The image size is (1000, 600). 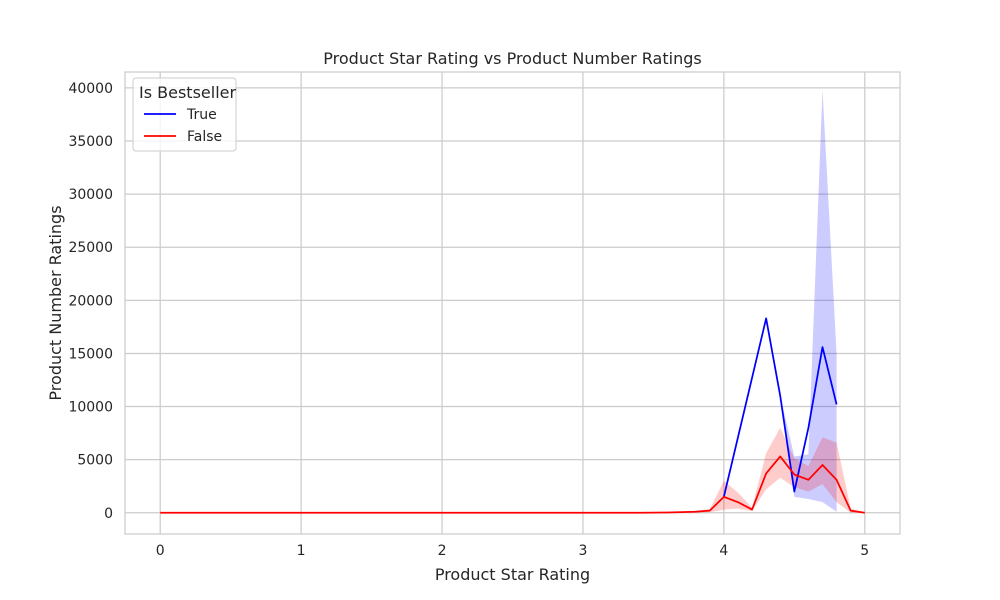 What do you see at coordinates (780, 407) in the screenshot?
I see `line-true` at bounding box center [780, 407].